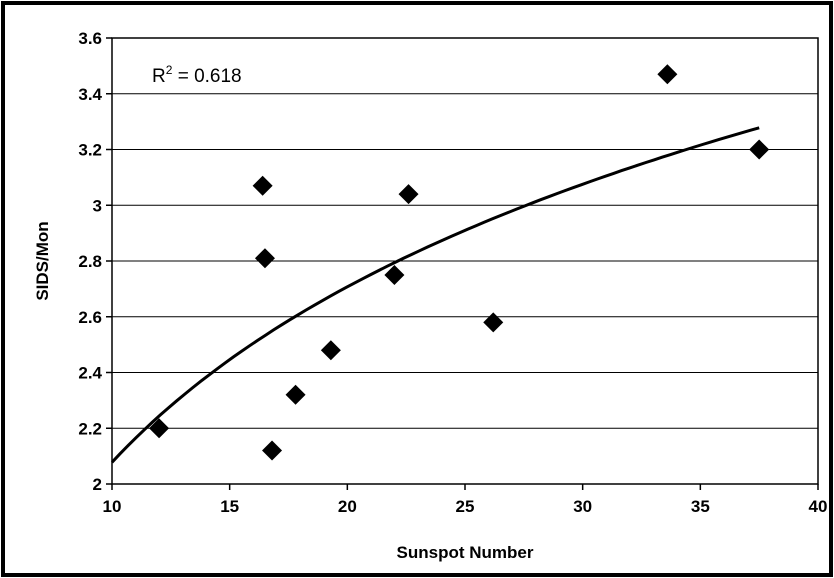 This screenshot has width=834, height=578. Describe the element at coordinates (465, 552) in the screenshot. I see `x-axis-title: Sunspot Number` at that location.